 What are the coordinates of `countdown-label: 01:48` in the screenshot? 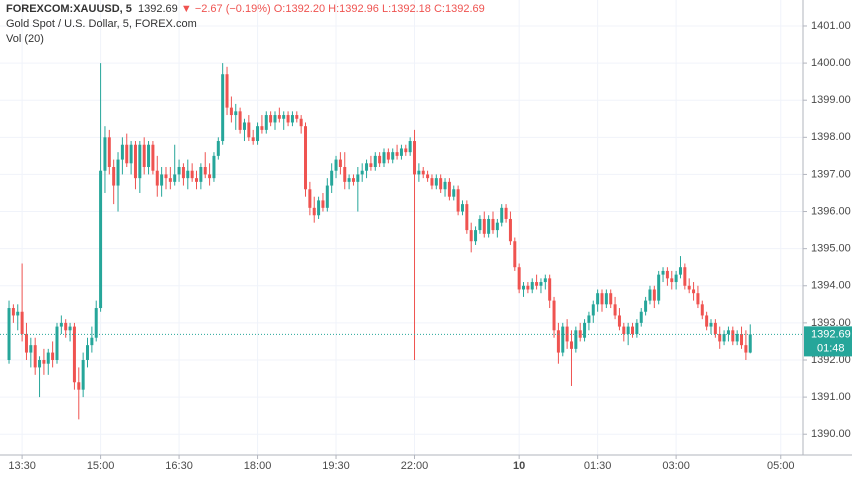 It's located at (831, 348).